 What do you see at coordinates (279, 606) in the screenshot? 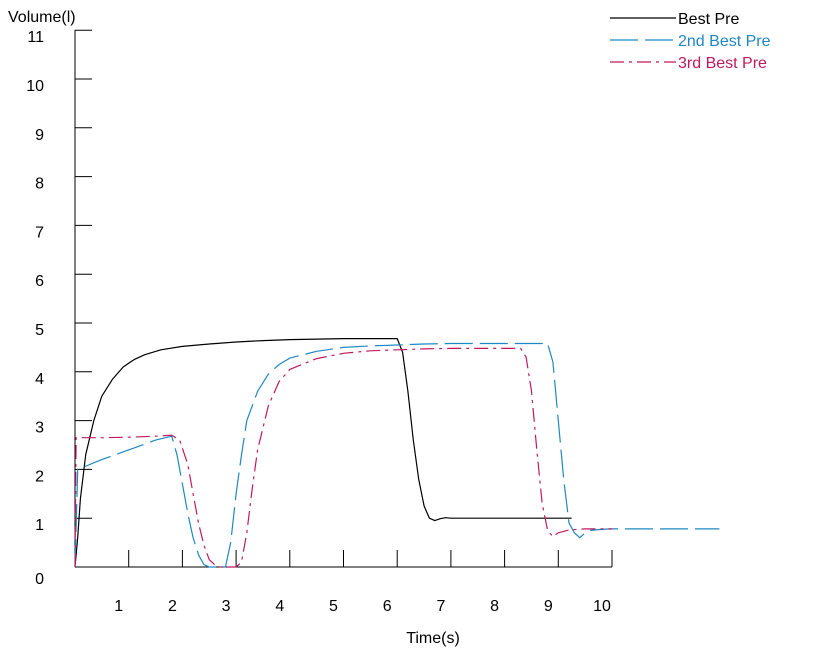
I see `x-tick-label: 4` at bounding box center [279, 606].